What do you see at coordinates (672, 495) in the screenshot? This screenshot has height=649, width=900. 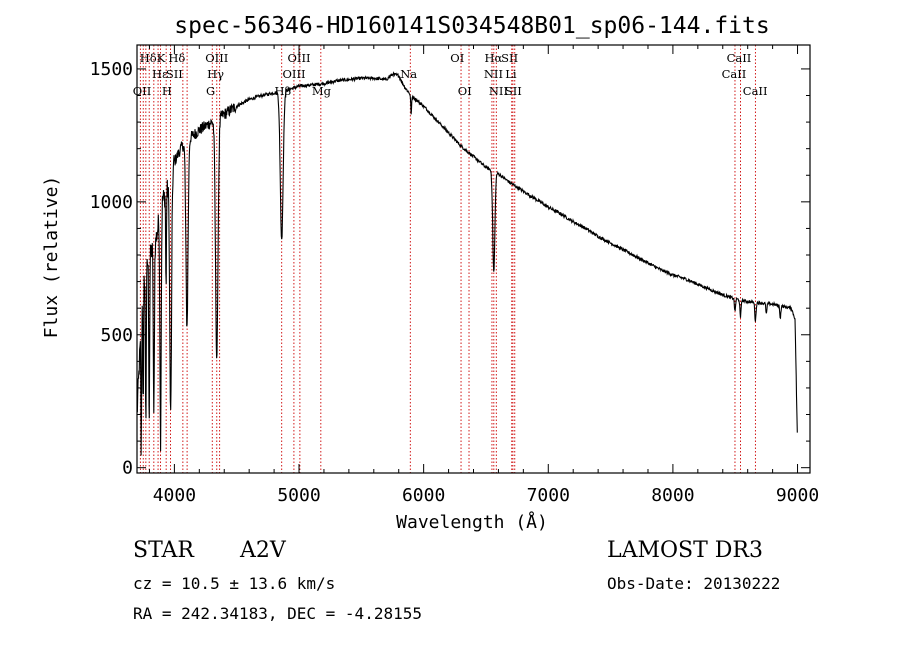 I see `x-tick-label: 8000` at bounding box center [672, 495].